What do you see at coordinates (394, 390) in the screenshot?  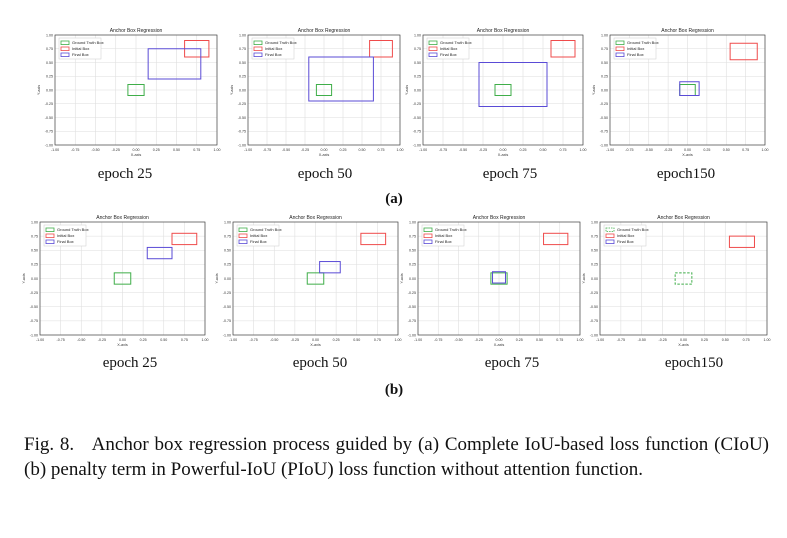 I see `panel-label-b: (b)` at bounding box center [394, 390].